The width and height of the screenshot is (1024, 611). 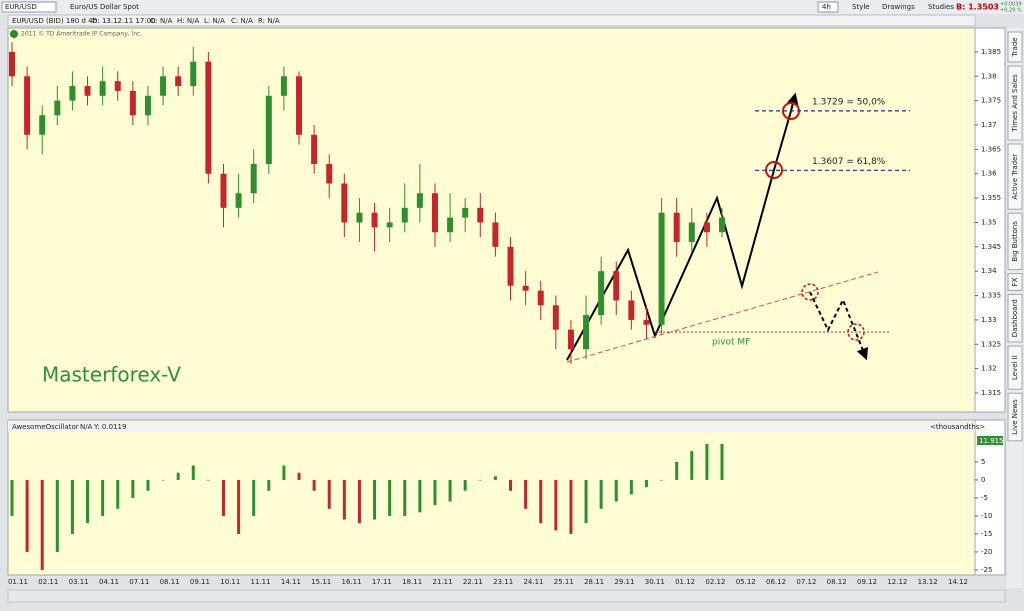 I want to click on x-tick-label: 01.11, so click(x=18, y=582).